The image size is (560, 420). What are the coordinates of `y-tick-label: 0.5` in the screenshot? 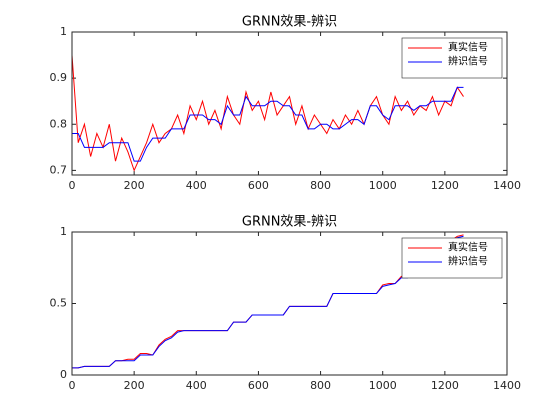 It's located at (59, 303).